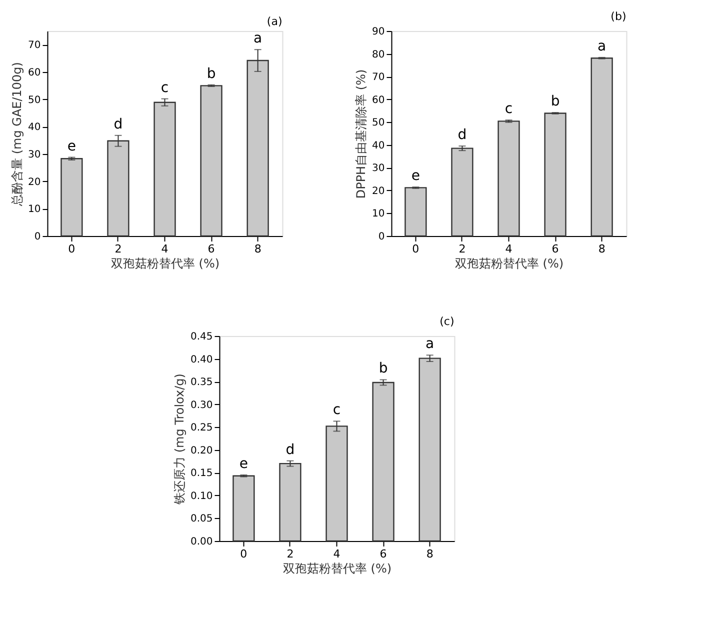 Image resolution: width=727 pixels, height=631 pixels. What do you see at coordinates (201, 360) in the screenshot?
I see `y-tick-label: 0.40` at bounding box center [201, 360].